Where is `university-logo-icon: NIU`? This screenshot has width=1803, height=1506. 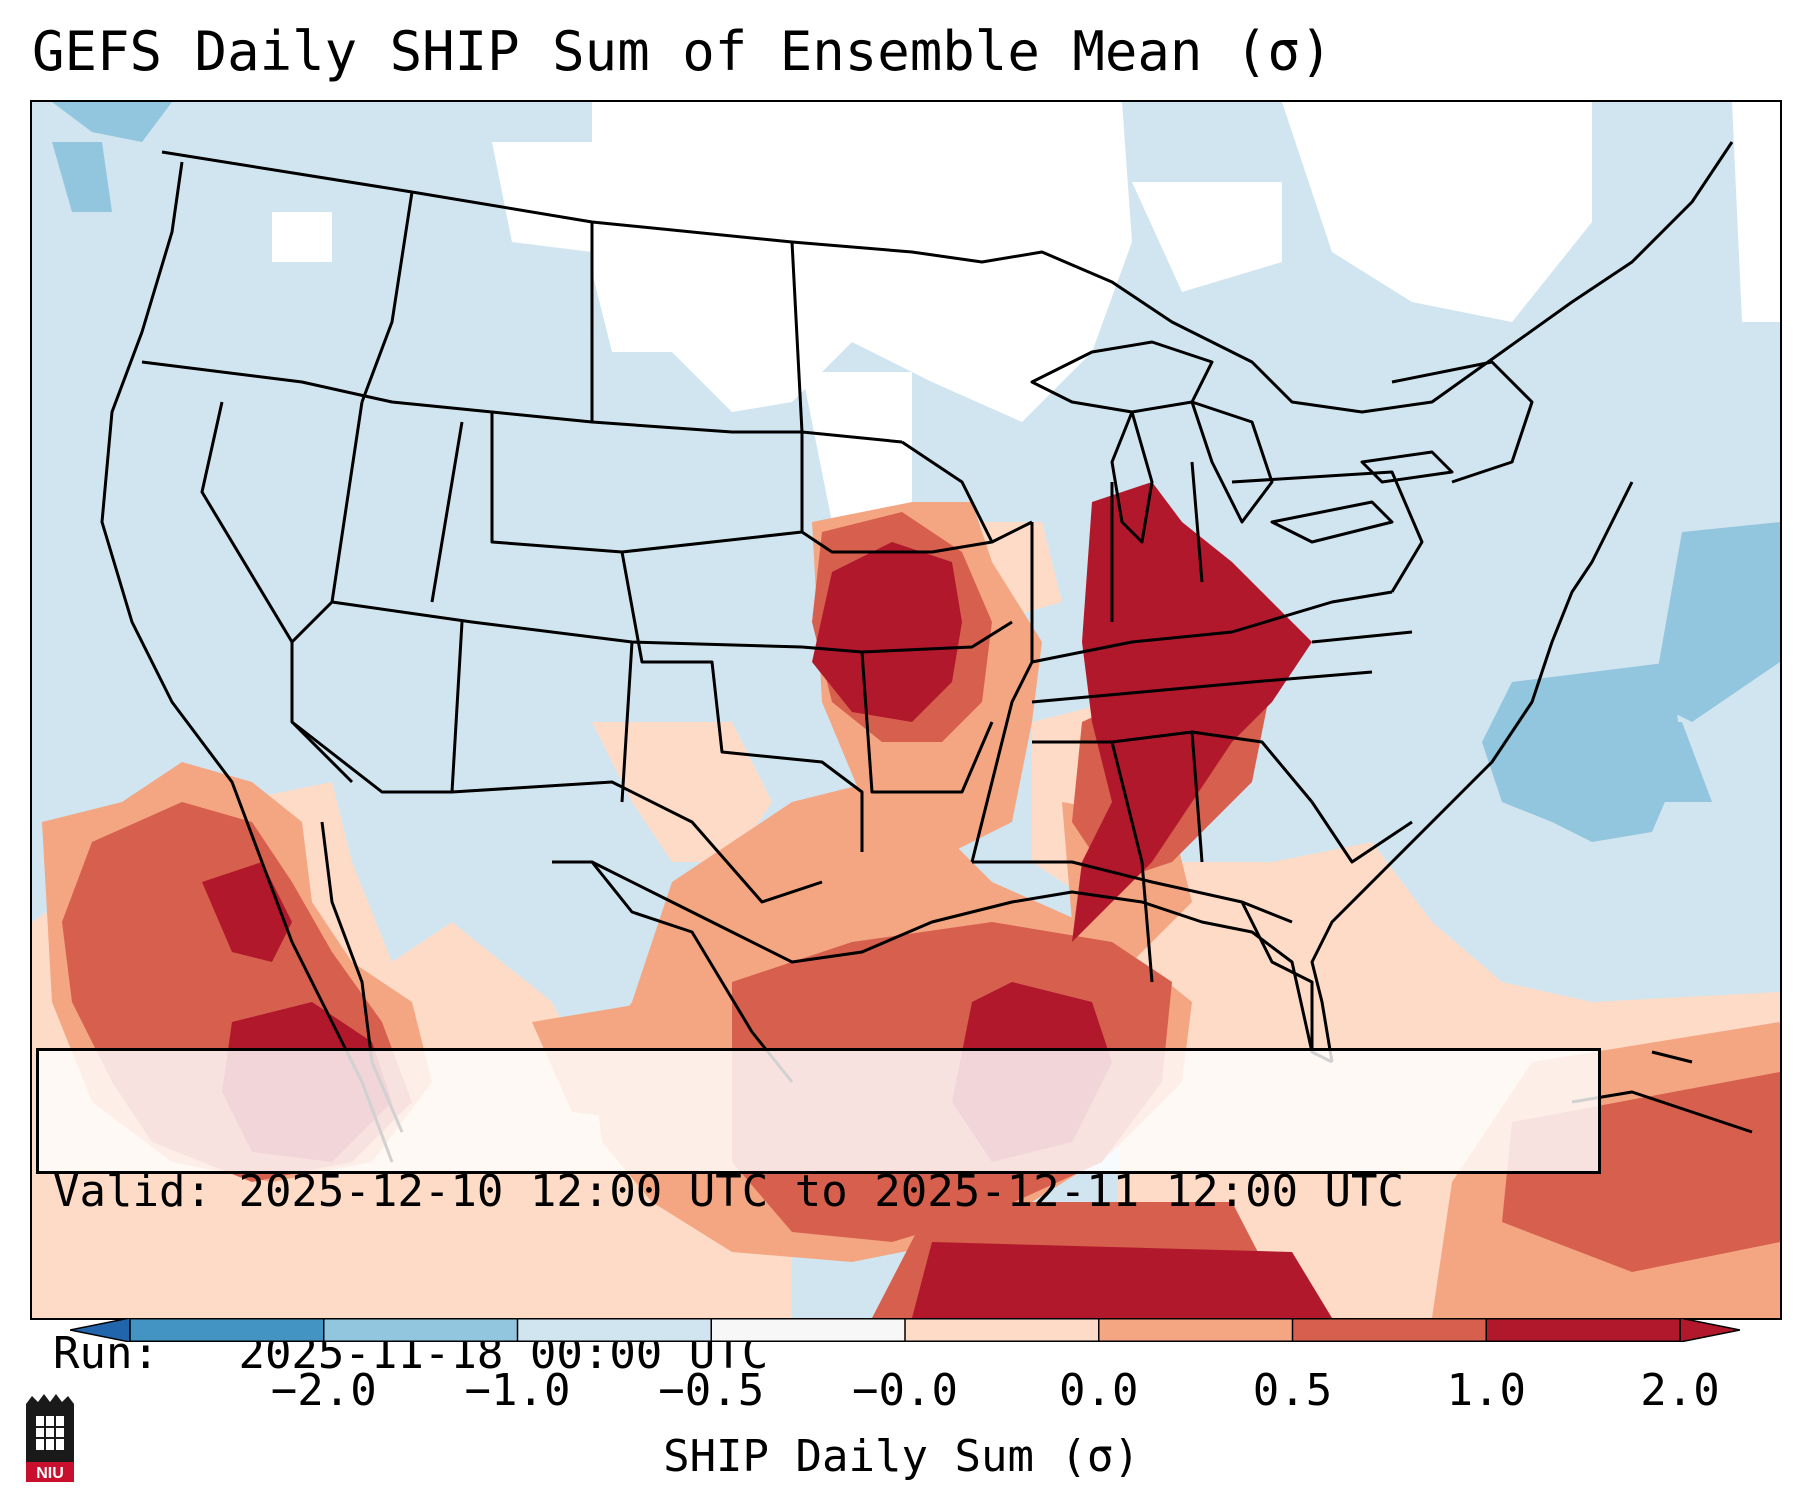
university-logo-icon: NIU is located at coordinates (50, 1438).